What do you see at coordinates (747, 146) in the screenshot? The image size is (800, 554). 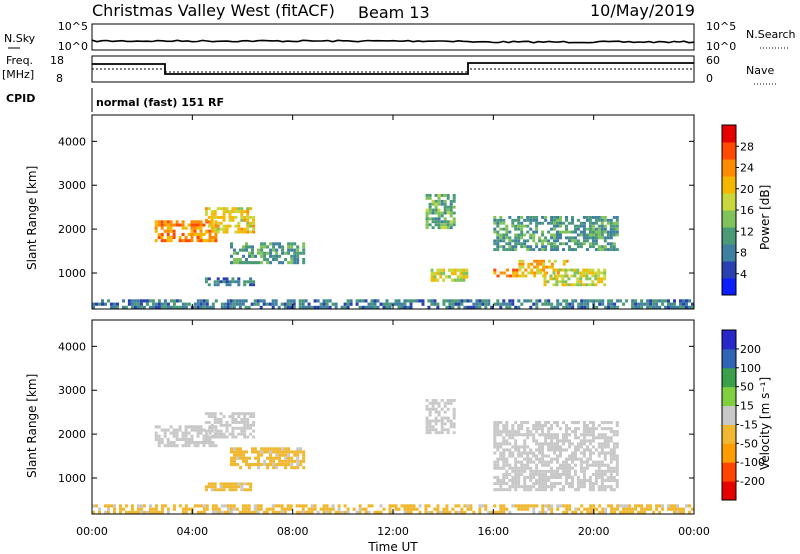 I see `colorbar-tick-label: 28` at bounding box center [747, 146].